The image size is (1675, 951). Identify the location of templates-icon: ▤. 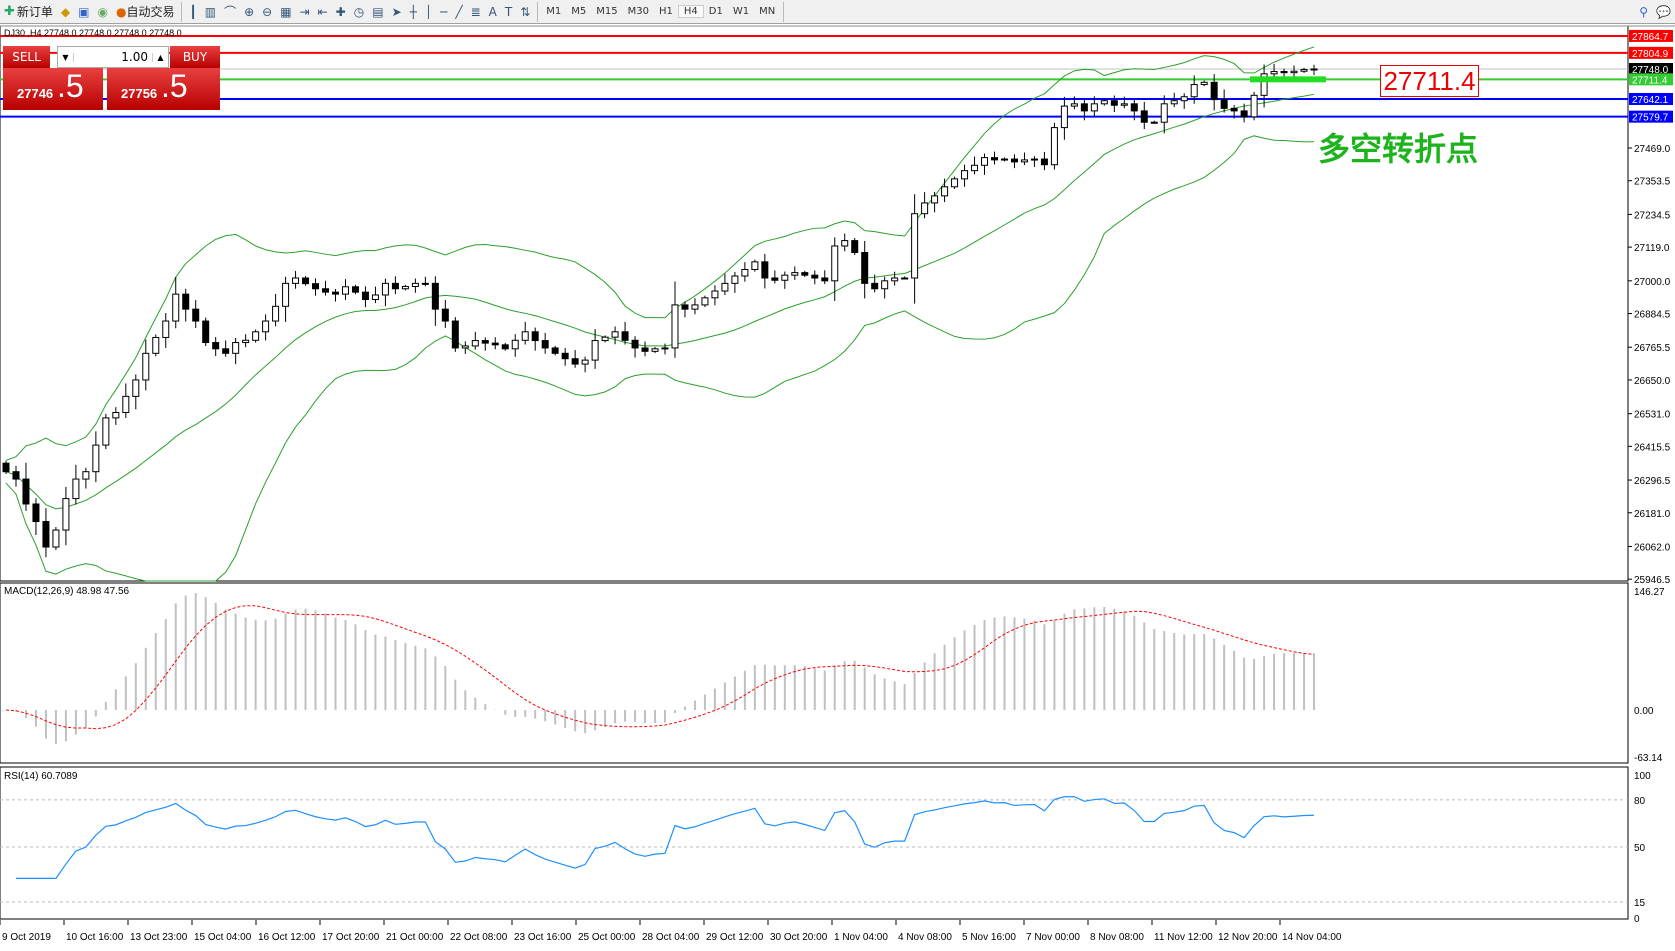
(378, 11).